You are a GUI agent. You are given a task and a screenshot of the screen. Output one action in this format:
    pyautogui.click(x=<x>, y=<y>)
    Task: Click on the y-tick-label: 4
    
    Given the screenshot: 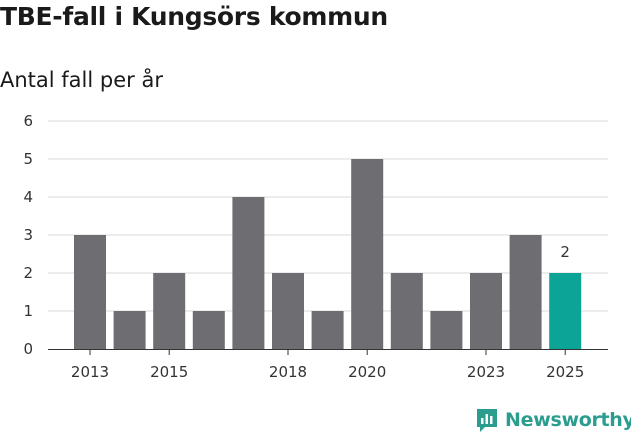 What is the action you would take?
    pyautogui.click(x=28, y=197)
    